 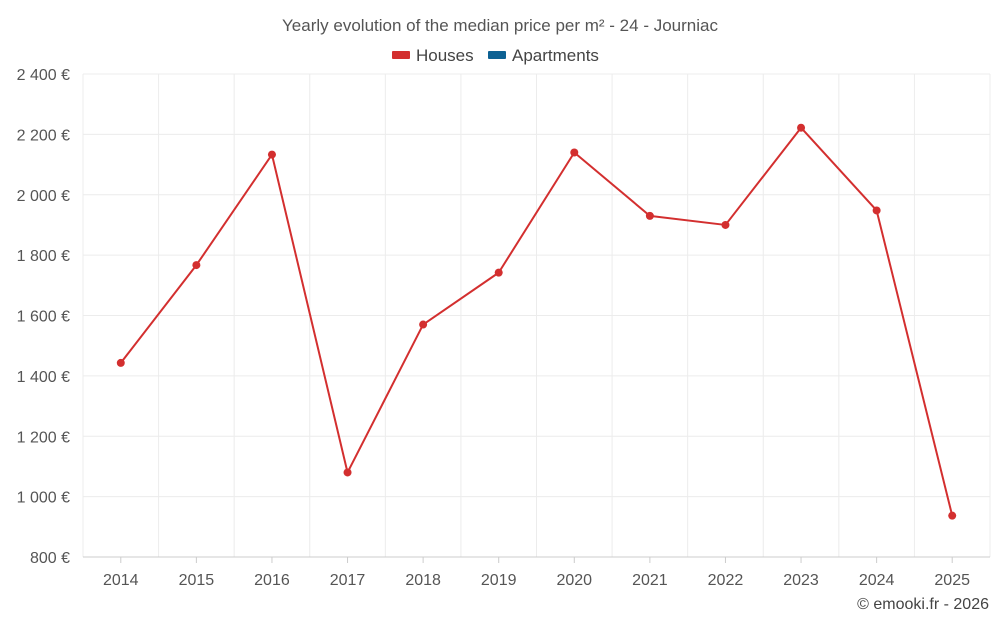 I want to click on x-tick-label: 2020, so click(x=574, y=580).